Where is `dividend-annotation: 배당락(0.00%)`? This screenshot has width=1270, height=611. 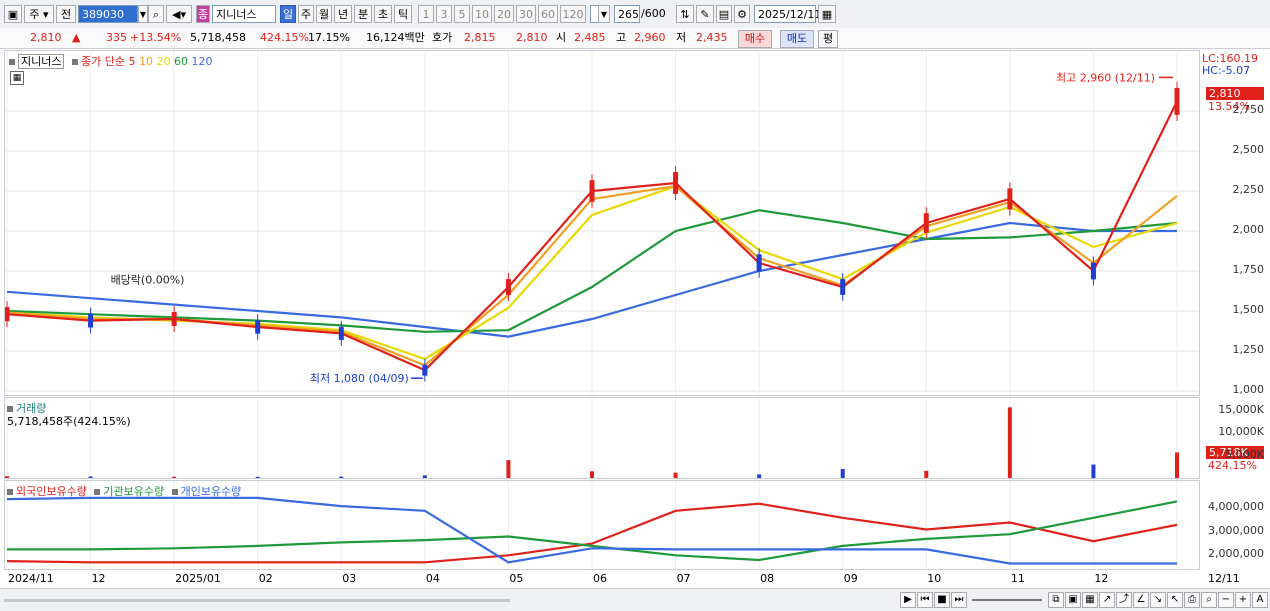 dividend-annotation: 배당락(0.00%) is located at coordinates (148, 279).